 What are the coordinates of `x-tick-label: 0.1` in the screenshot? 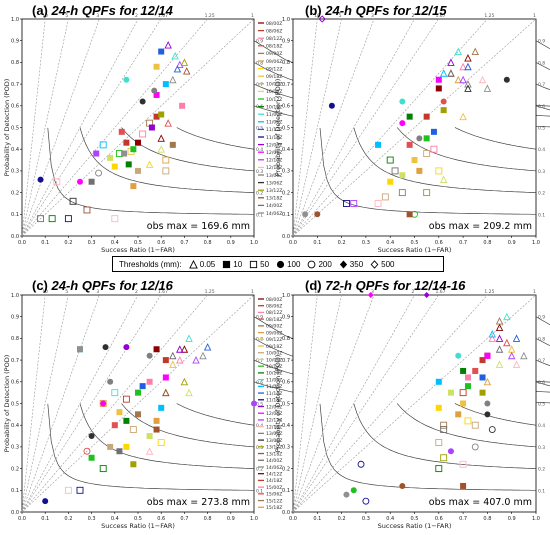 It's located at (45, 519).